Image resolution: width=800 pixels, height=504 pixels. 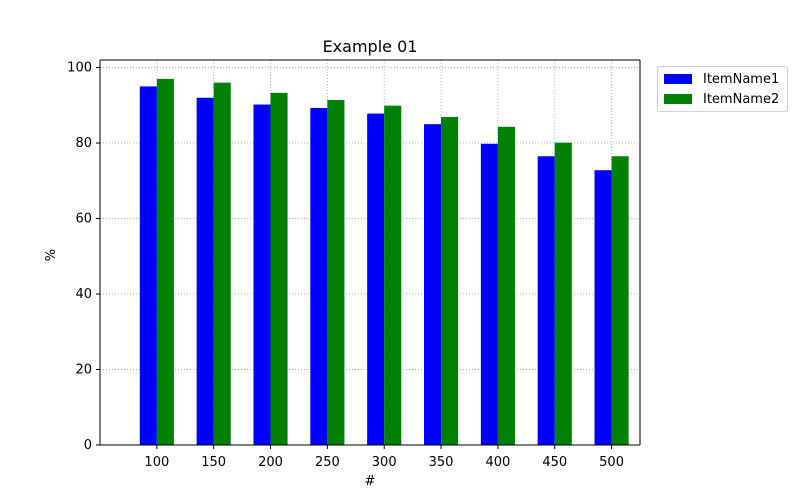 What do you see at coordinates (83, 219) in the screenshot?
I see `y-tick-label-3: 60` at bounding box center [83, 219].